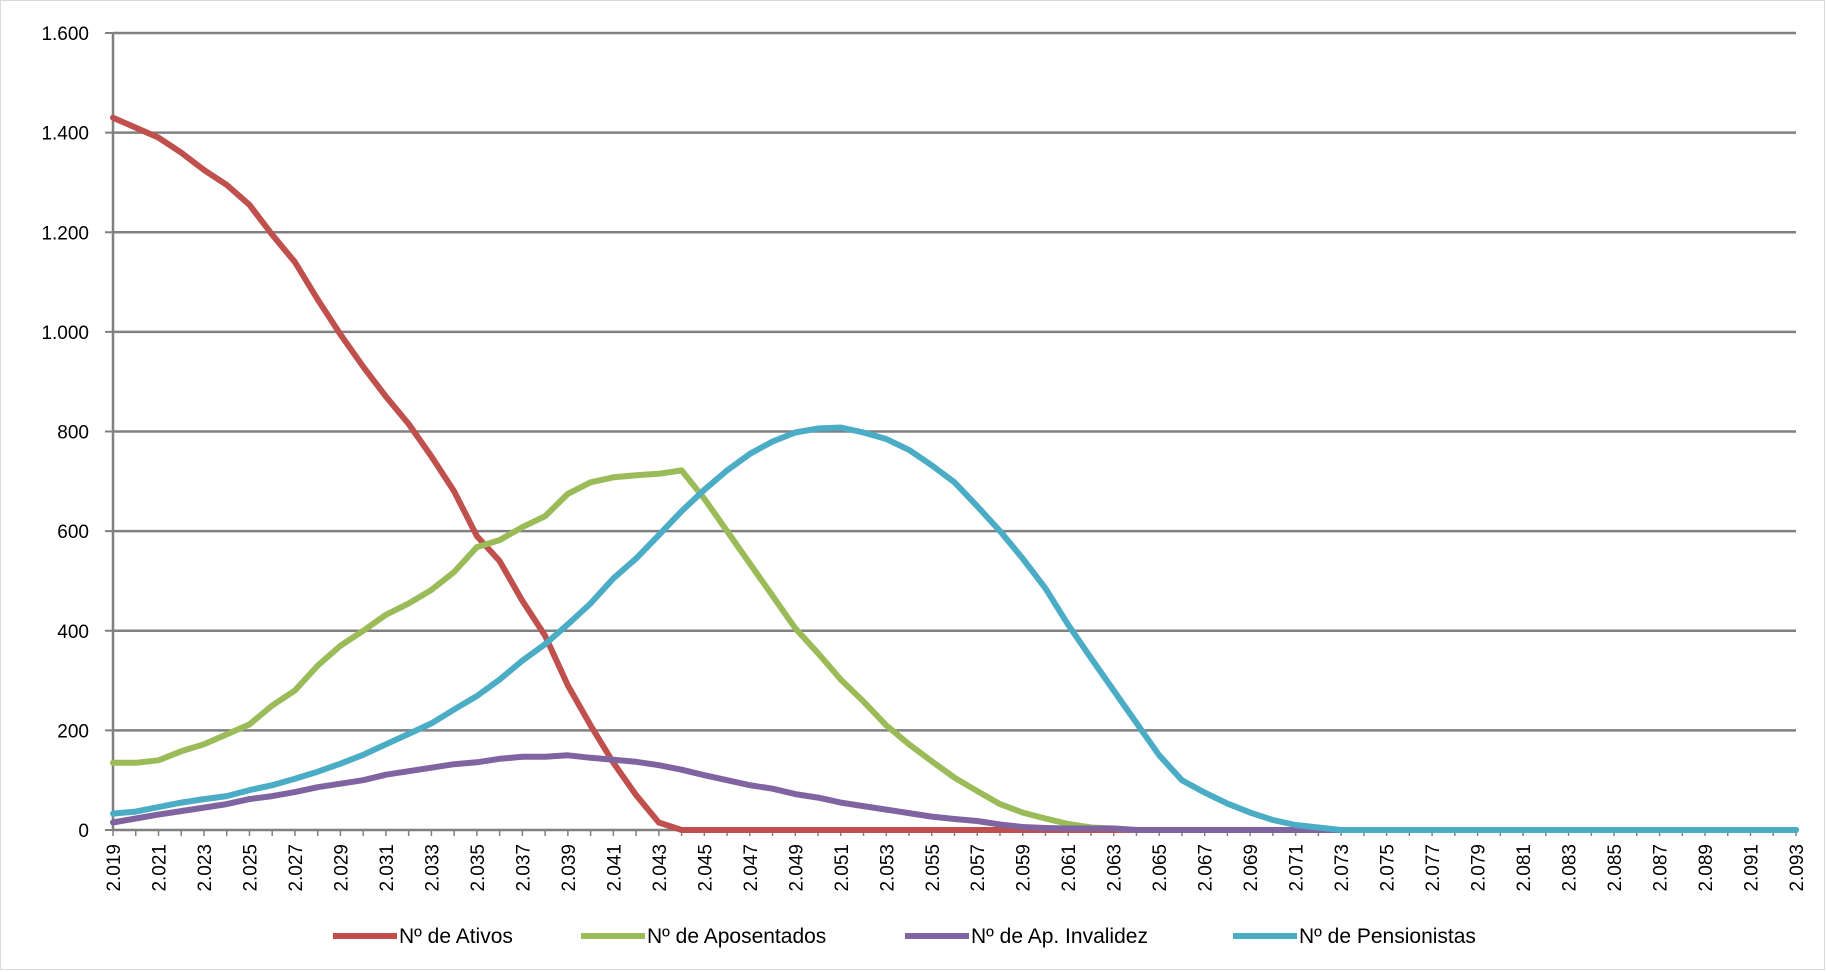 The image size is (1827, 972). Describe the element at coordinates (73, 433) in the screenshot. I see `y-tick-label: 800` at that location.